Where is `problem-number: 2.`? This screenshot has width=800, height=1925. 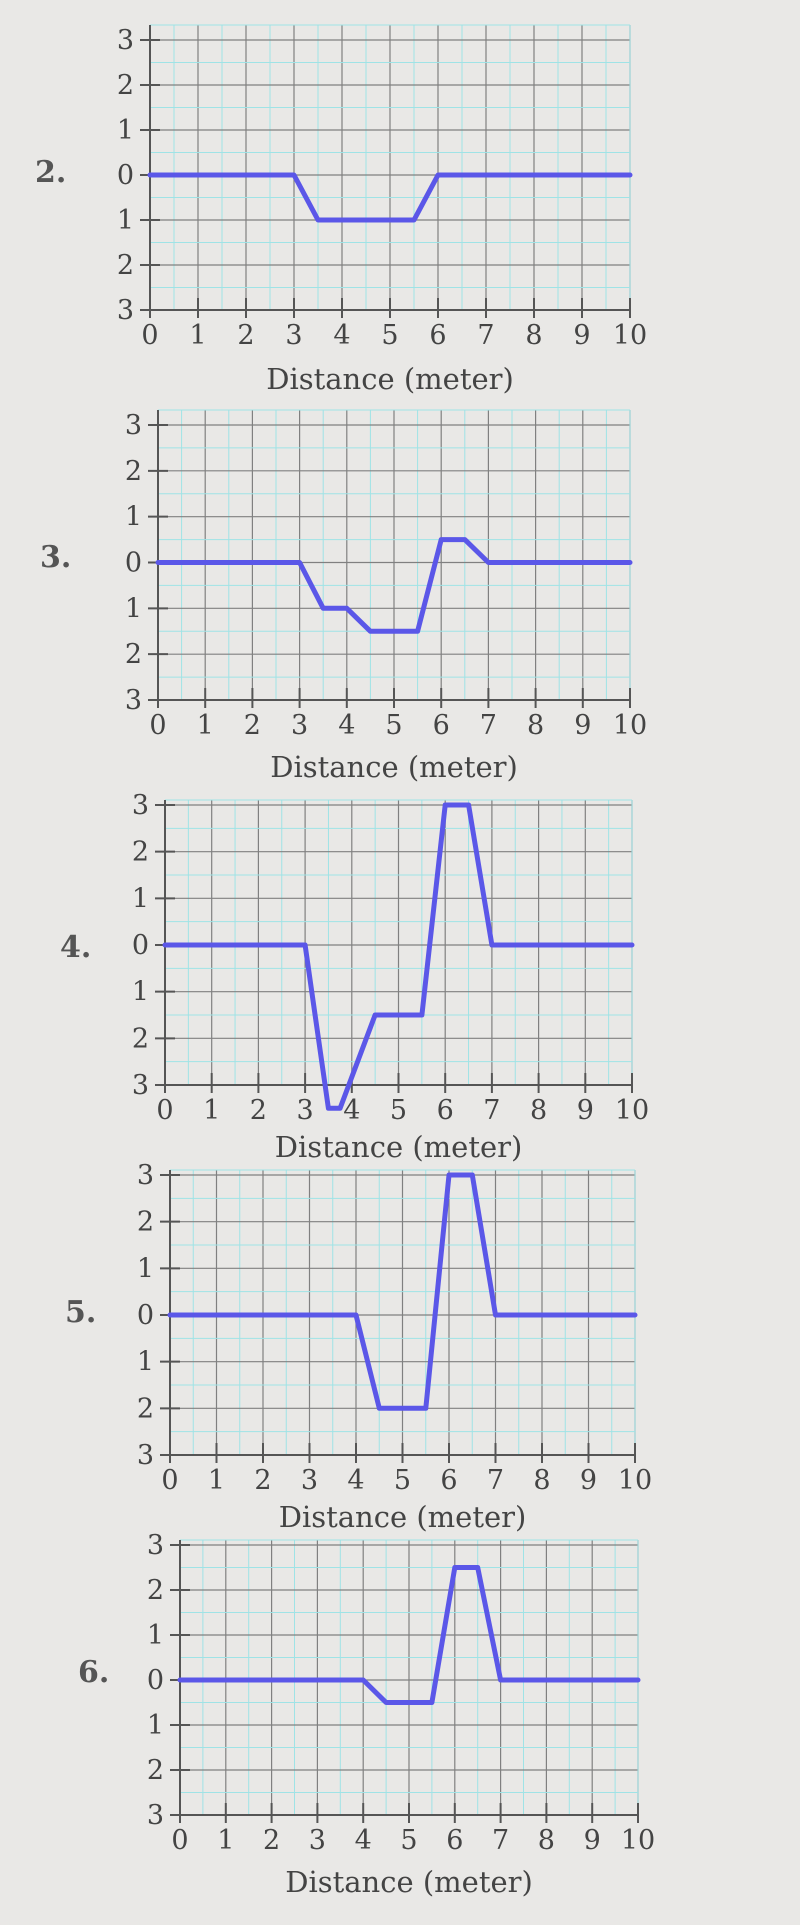
problem-number: 2. is located at coordinates (51, 172).